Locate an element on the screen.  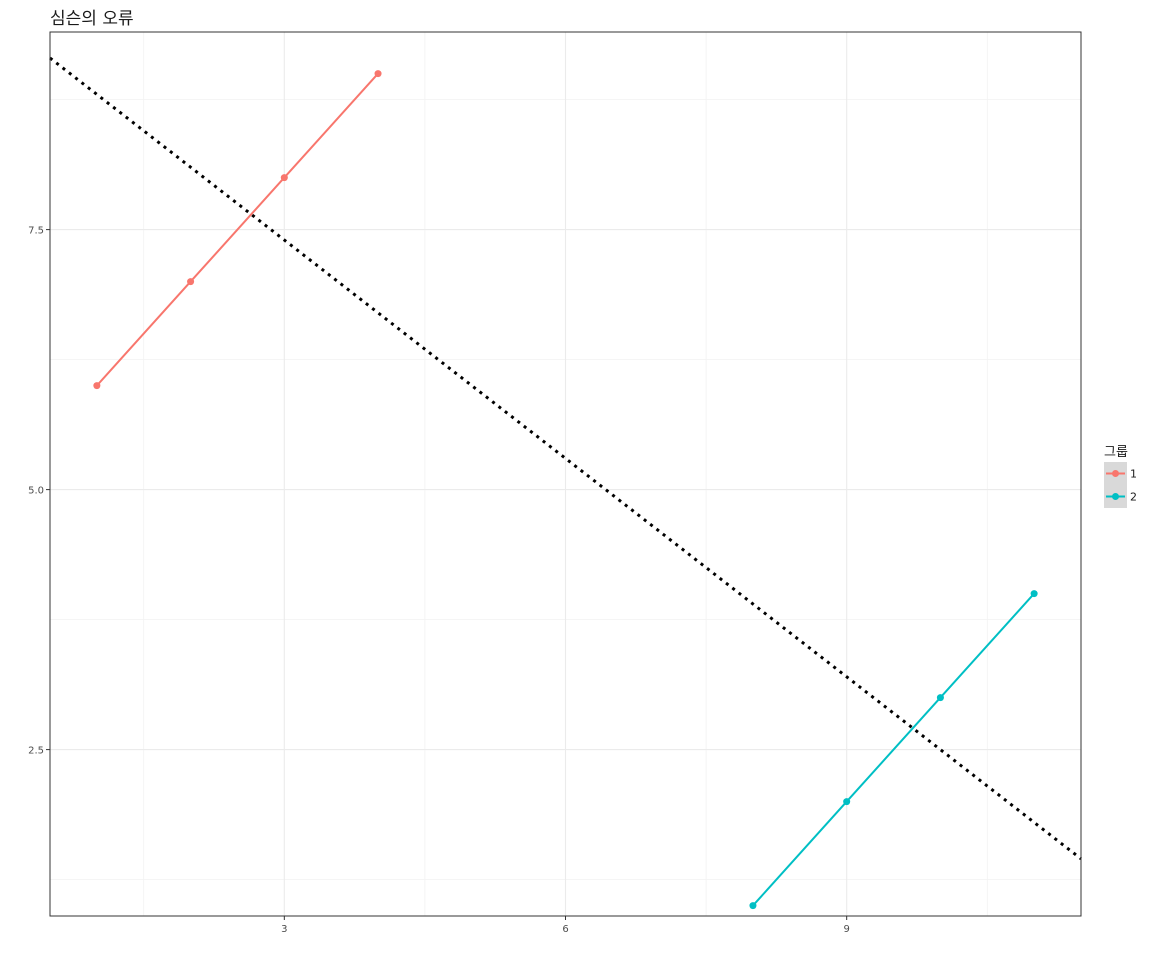
x-tick-label: 3 is located at coordinates (284, 929).